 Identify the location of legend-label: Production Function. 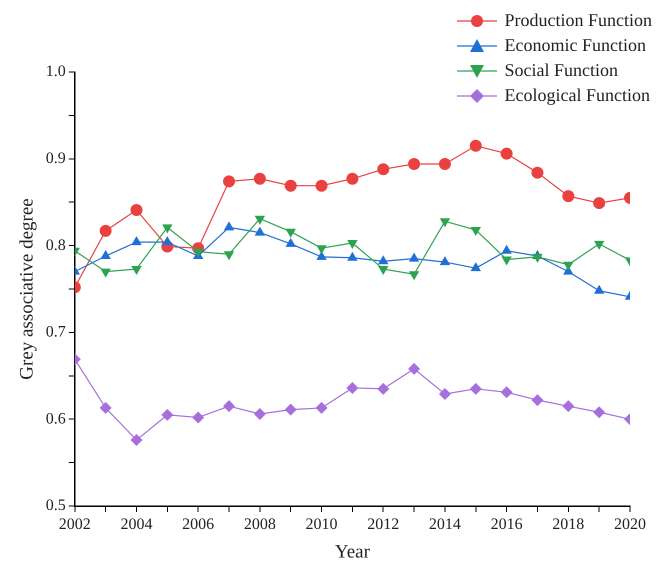
(578, 20).